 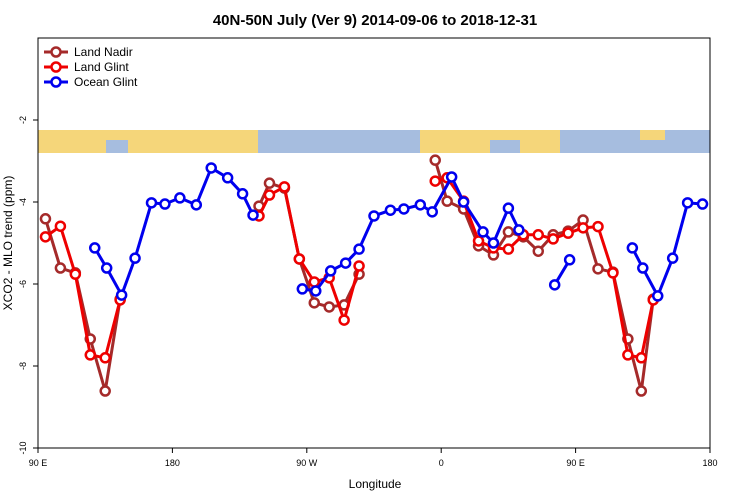 I want to click on legend-label: Land Glint, so click(x=101, y=67).